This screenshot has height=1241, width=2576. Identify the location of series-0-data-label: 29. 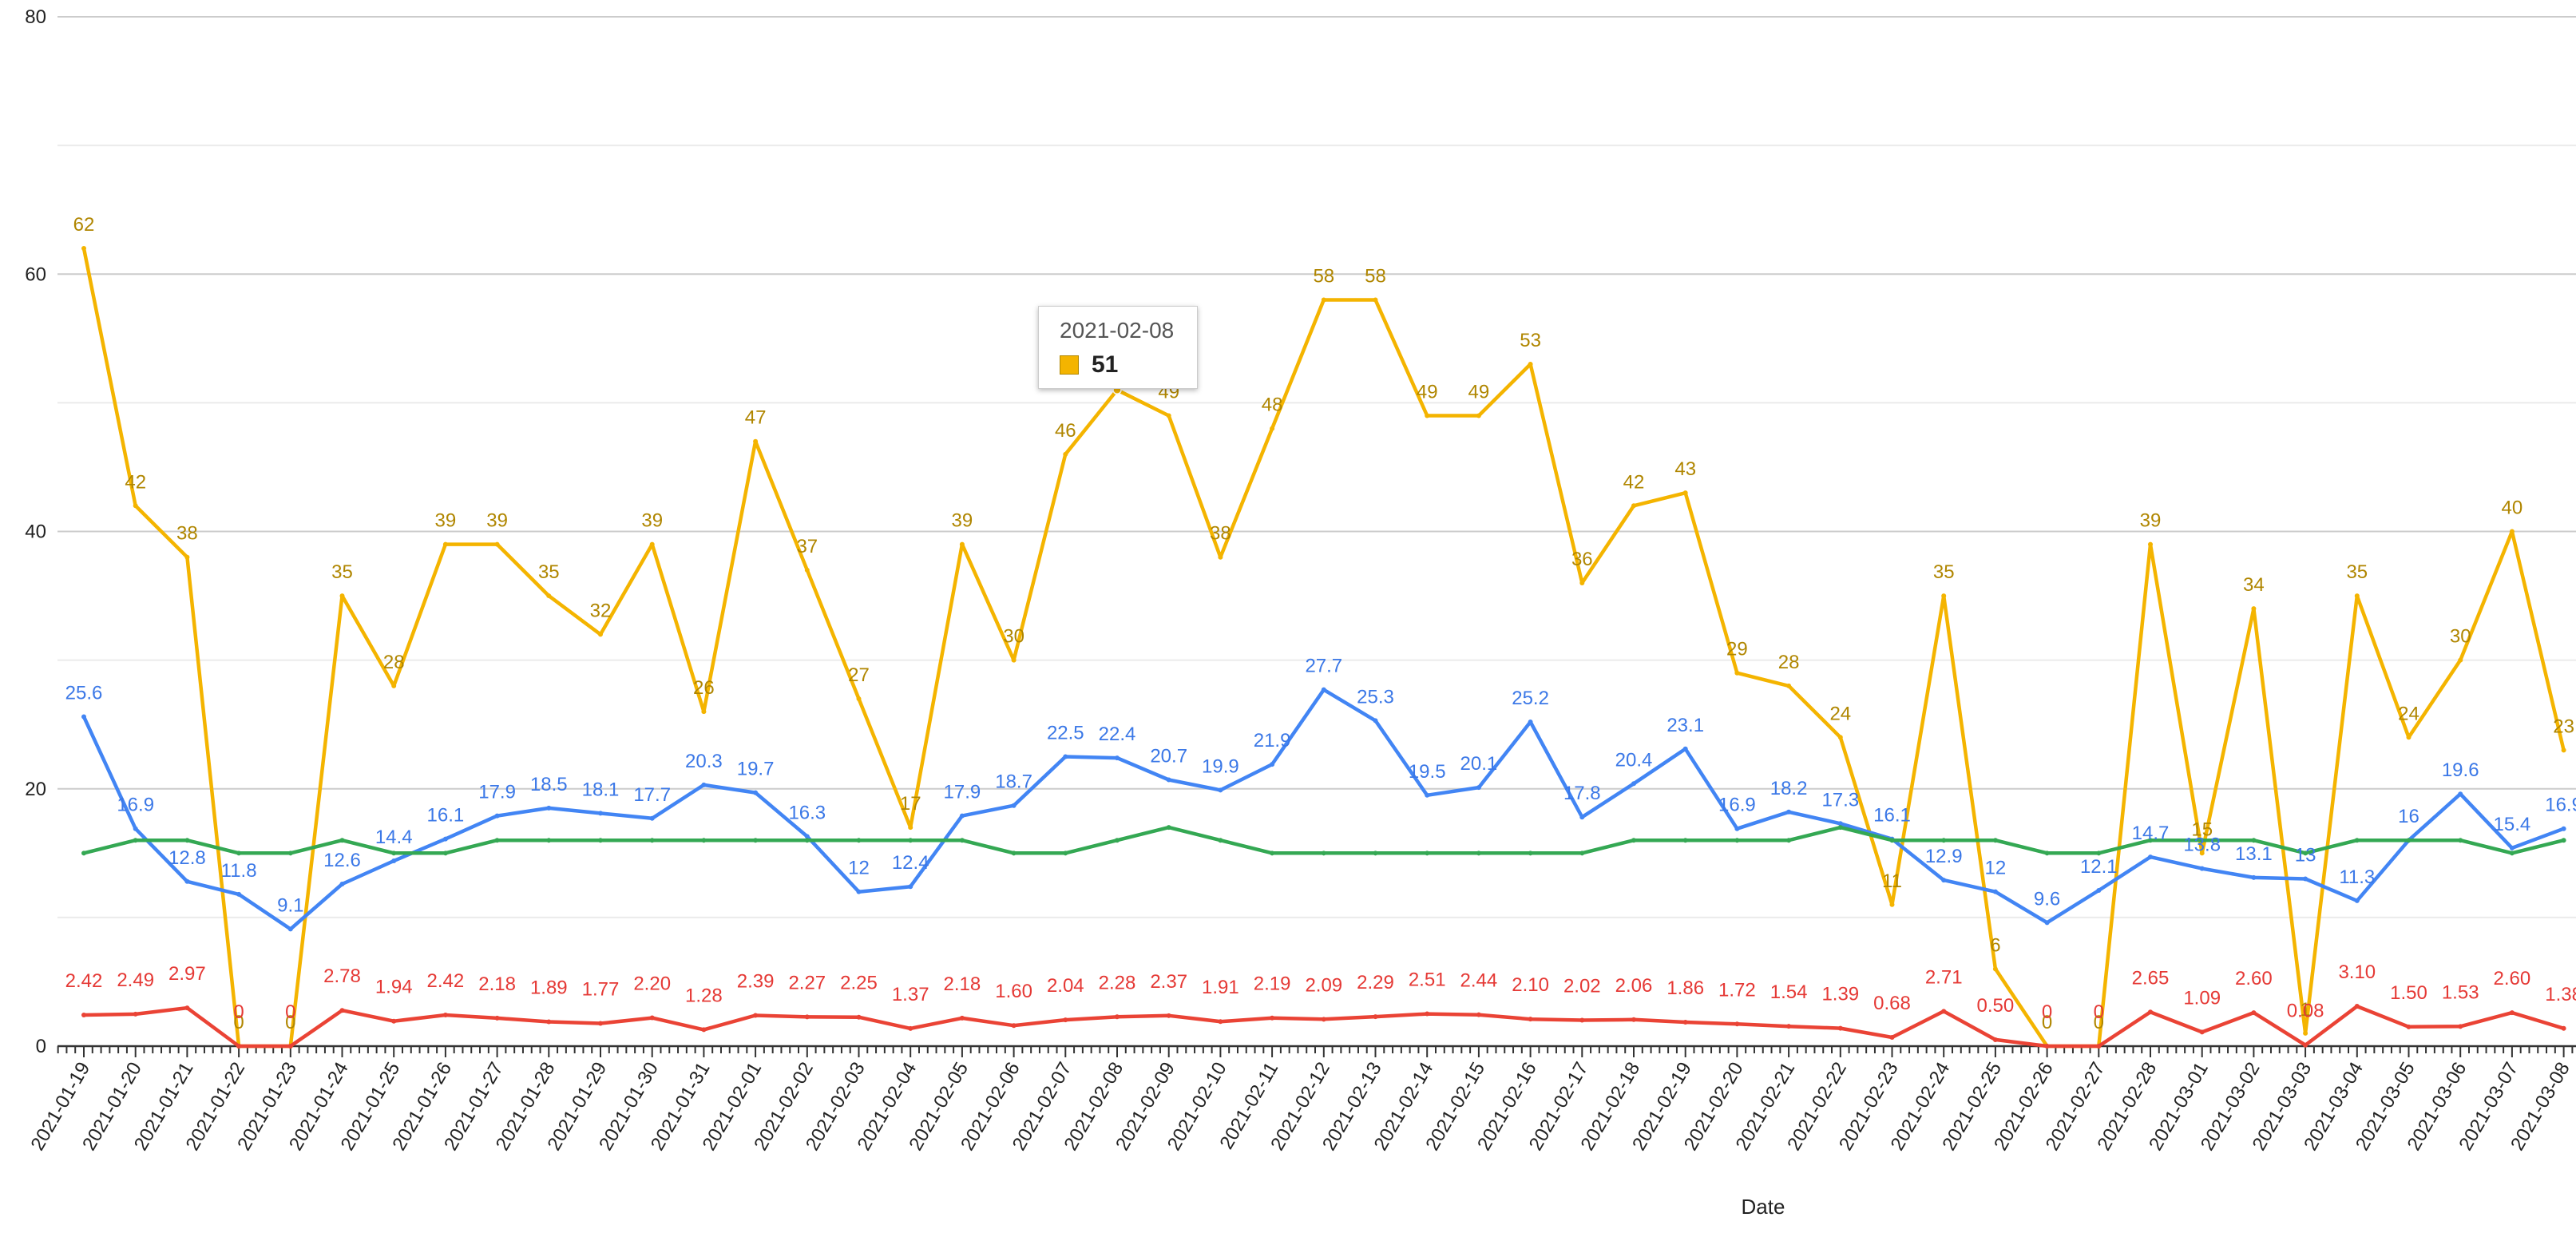
(1737, 649).